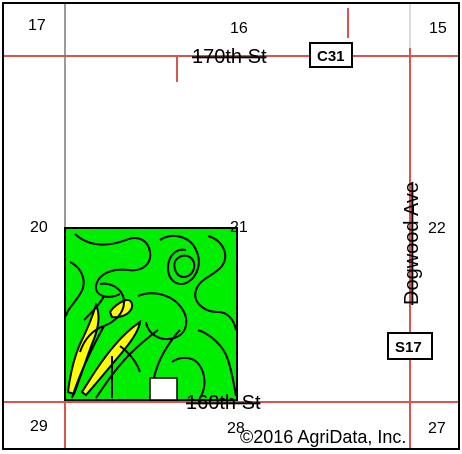 This screenshot has width=462, height=454. What do you see at coordinates (163, 389) in the screenshot?
I see `homestead-building` at bounding box center [163, 389].